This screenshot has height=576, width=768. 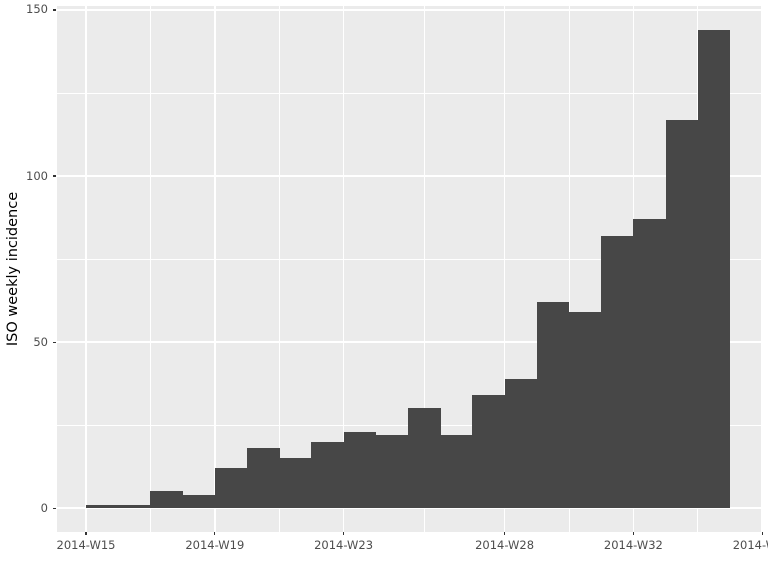 What do you see at coordinates (40, 341) in the screenshot?
I see `y-tick-label: 50` at bounding box center [40, 341].